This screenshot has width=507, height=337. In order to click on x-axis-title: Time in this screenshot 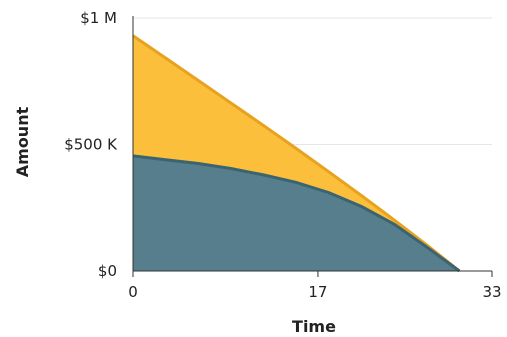, I will do `click(314, 326)`.